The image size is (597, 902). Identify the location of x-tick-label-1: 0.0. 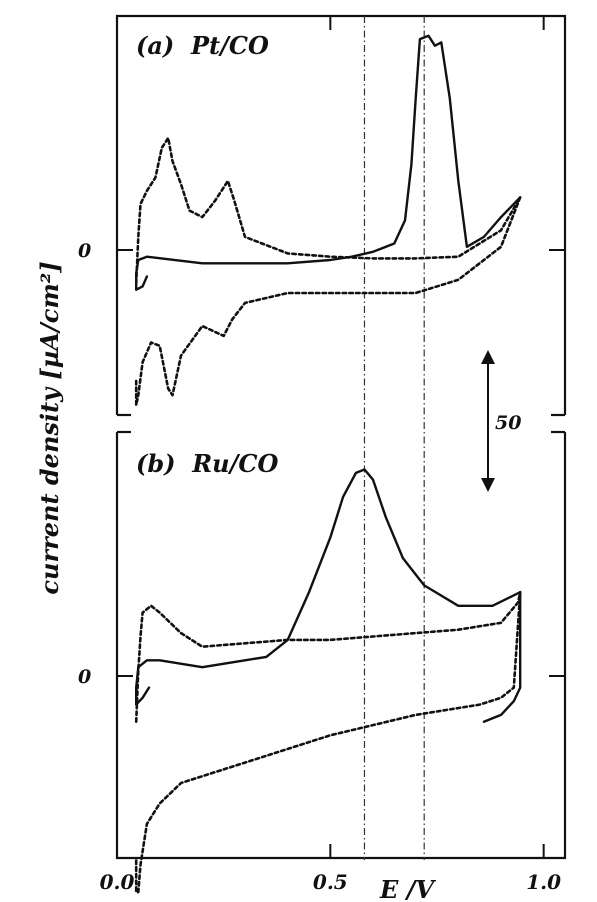
(117, 882).